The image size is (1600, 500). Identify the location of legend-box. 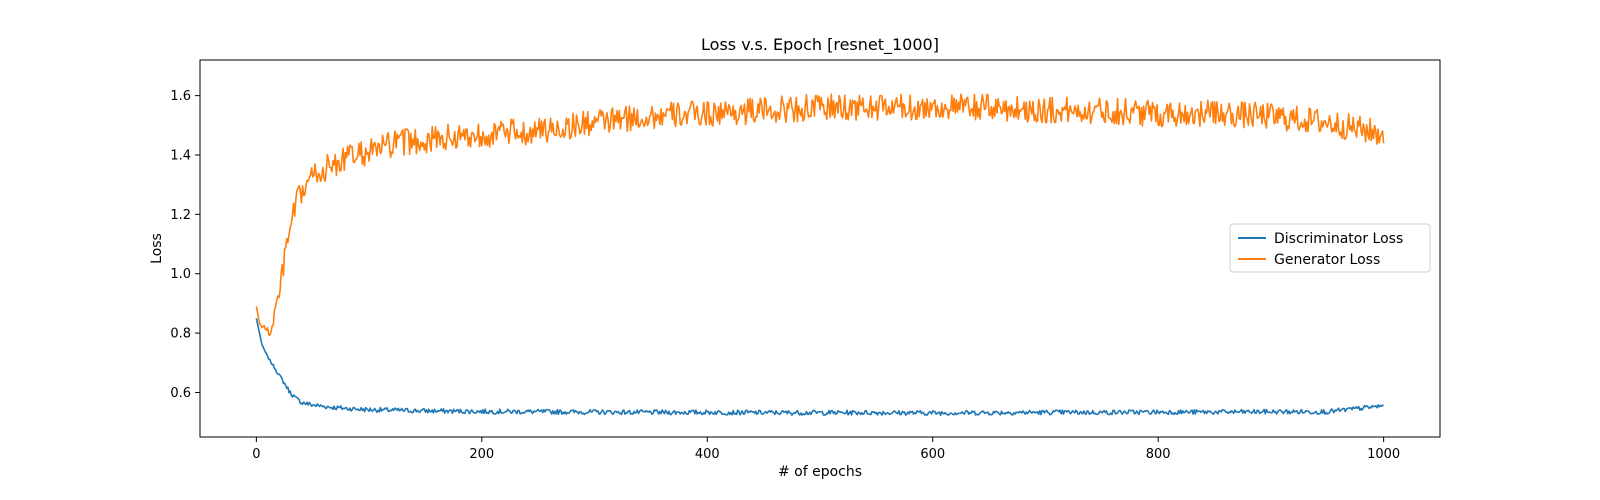
(1330, 248).